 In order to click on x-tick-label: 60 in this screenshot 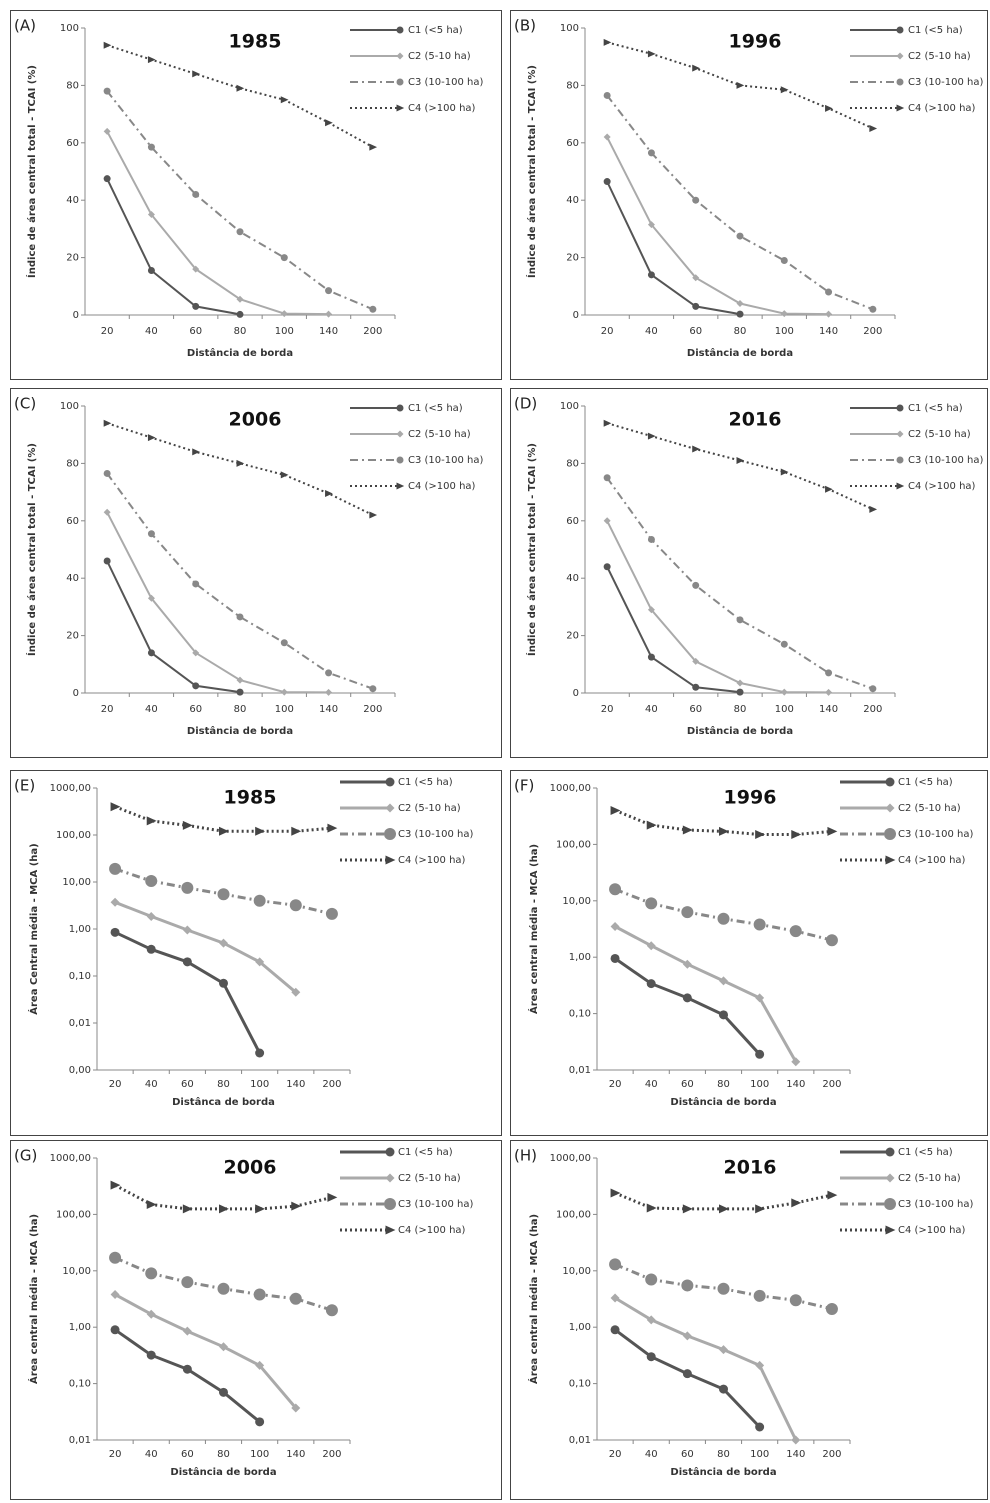, I will do `click(187, 1084)`.